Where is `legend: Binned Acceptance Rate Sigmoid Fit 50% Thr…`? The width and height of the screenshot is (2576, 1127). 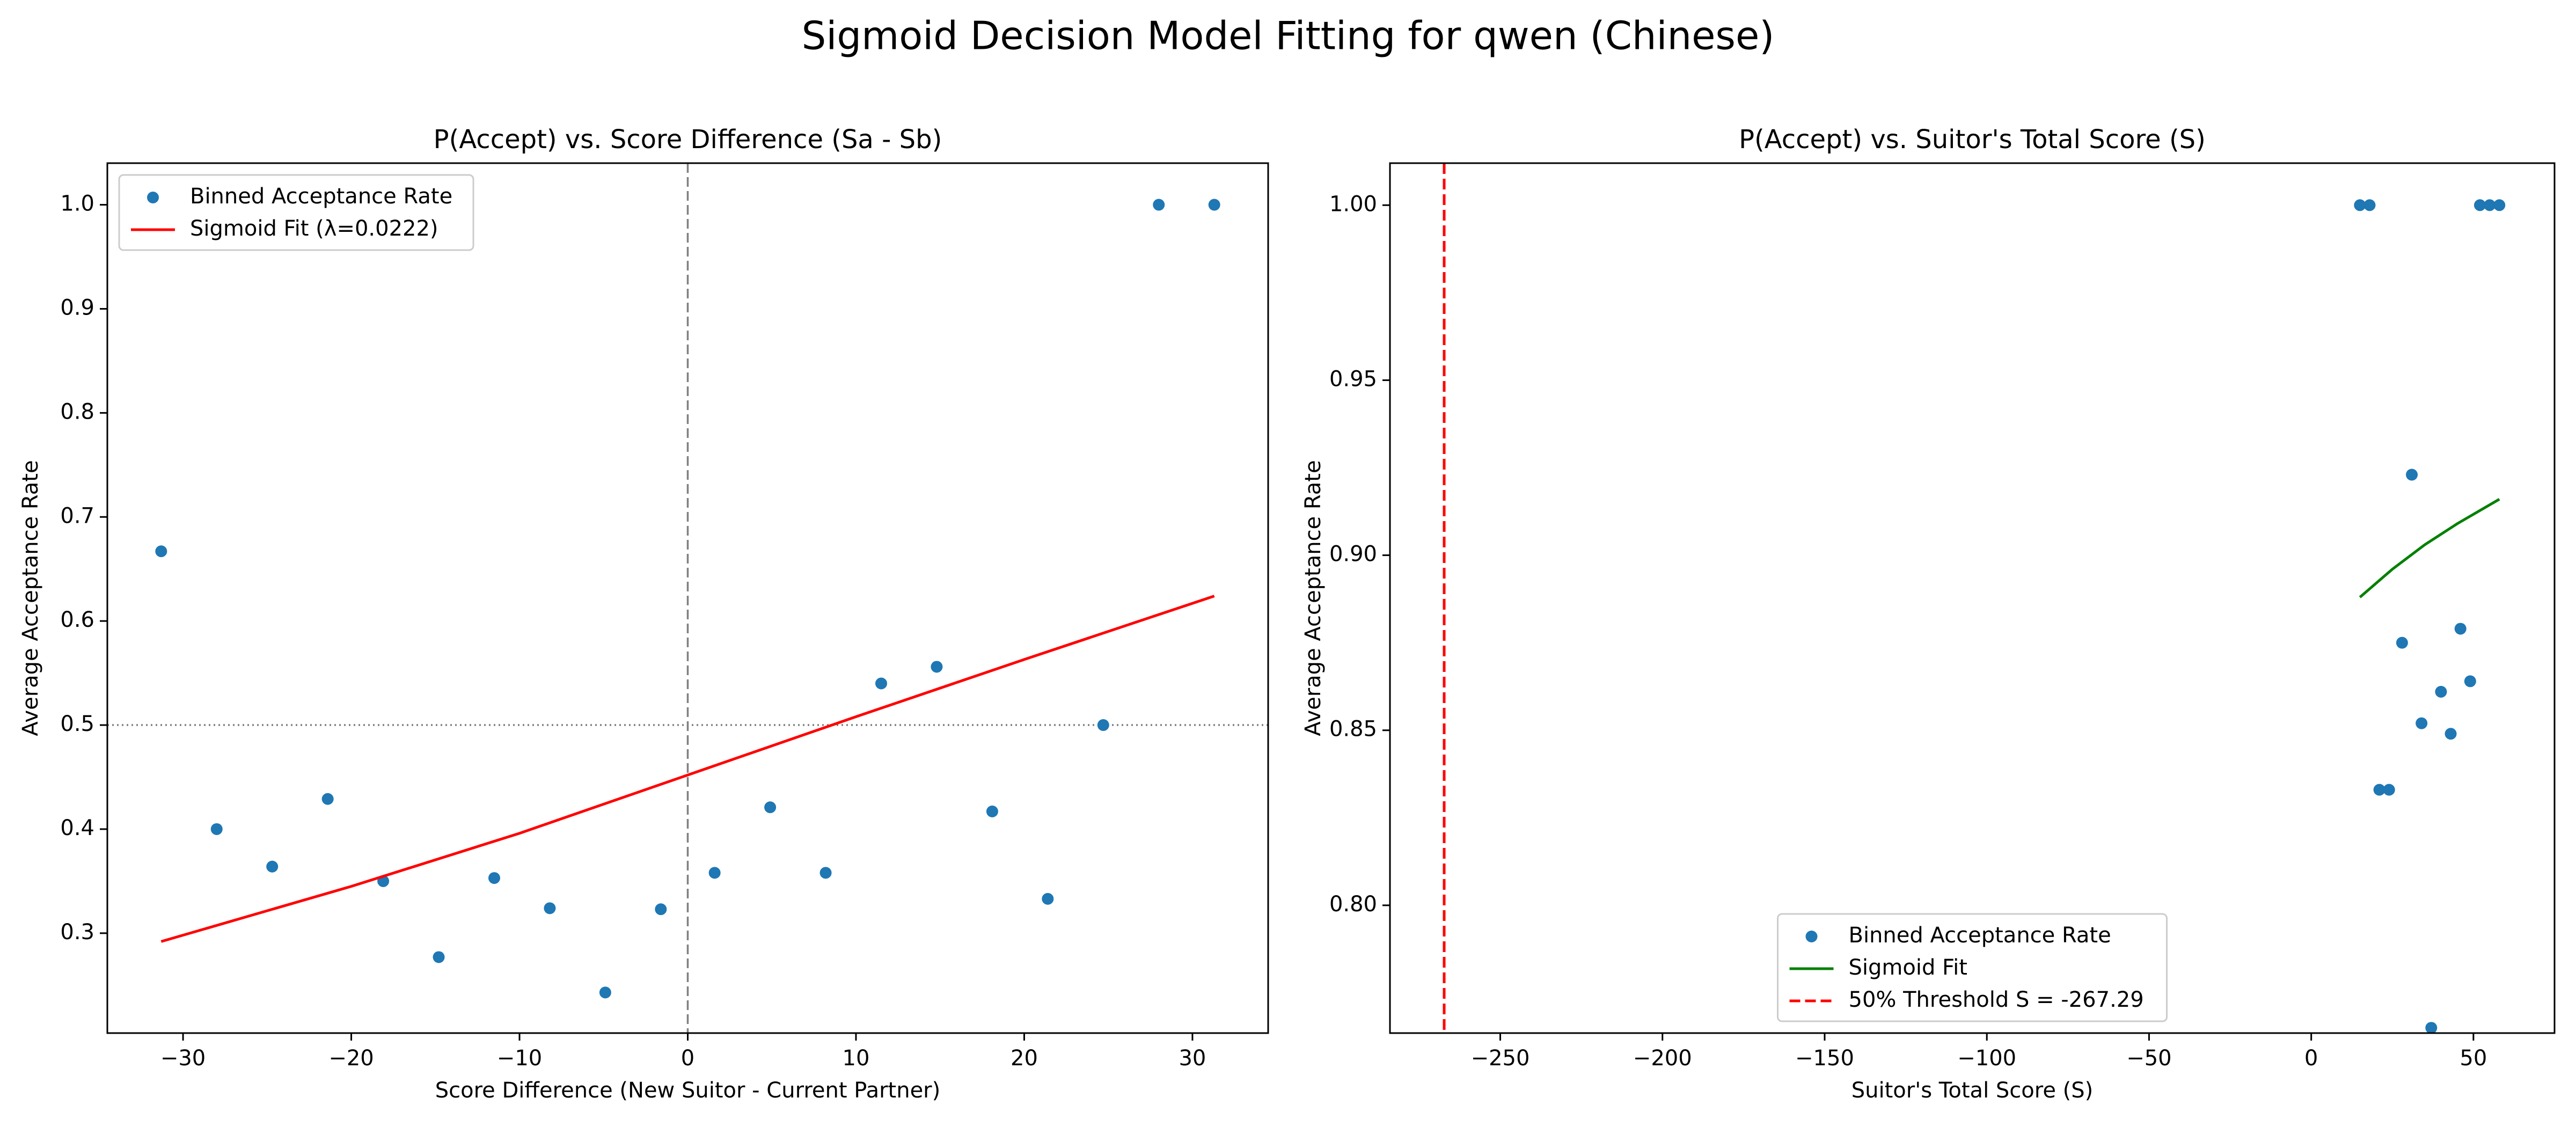 legend: Binned Acceptance Rate Sigmoid Fit 50% Thr… is located at coordinates (1972, 967).